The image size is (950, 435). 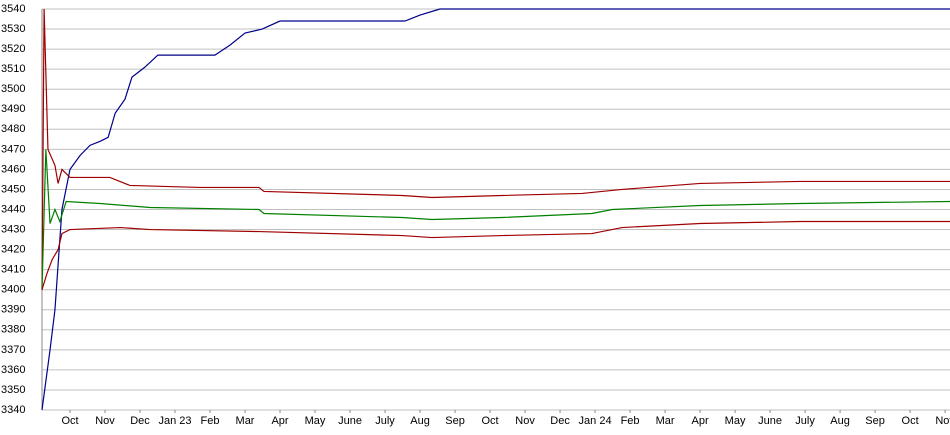 I want to click on y-tick-label: 3500, so click(x=13, y=89).